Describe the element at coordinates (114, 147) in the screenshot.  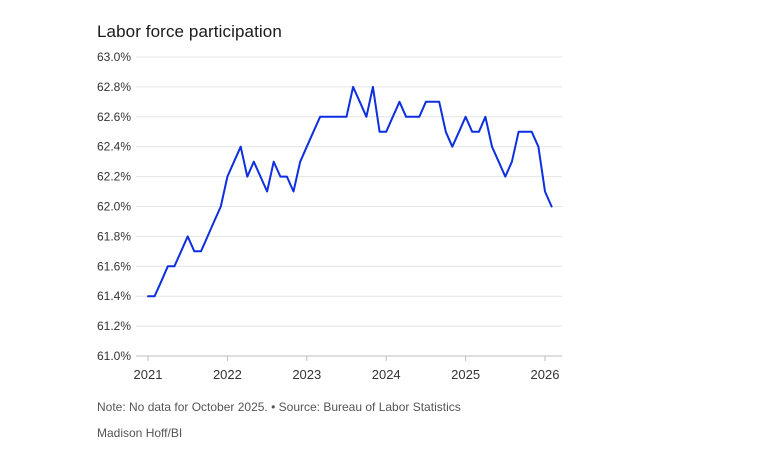
I see `y-tick-label: 62.4%` at that location.